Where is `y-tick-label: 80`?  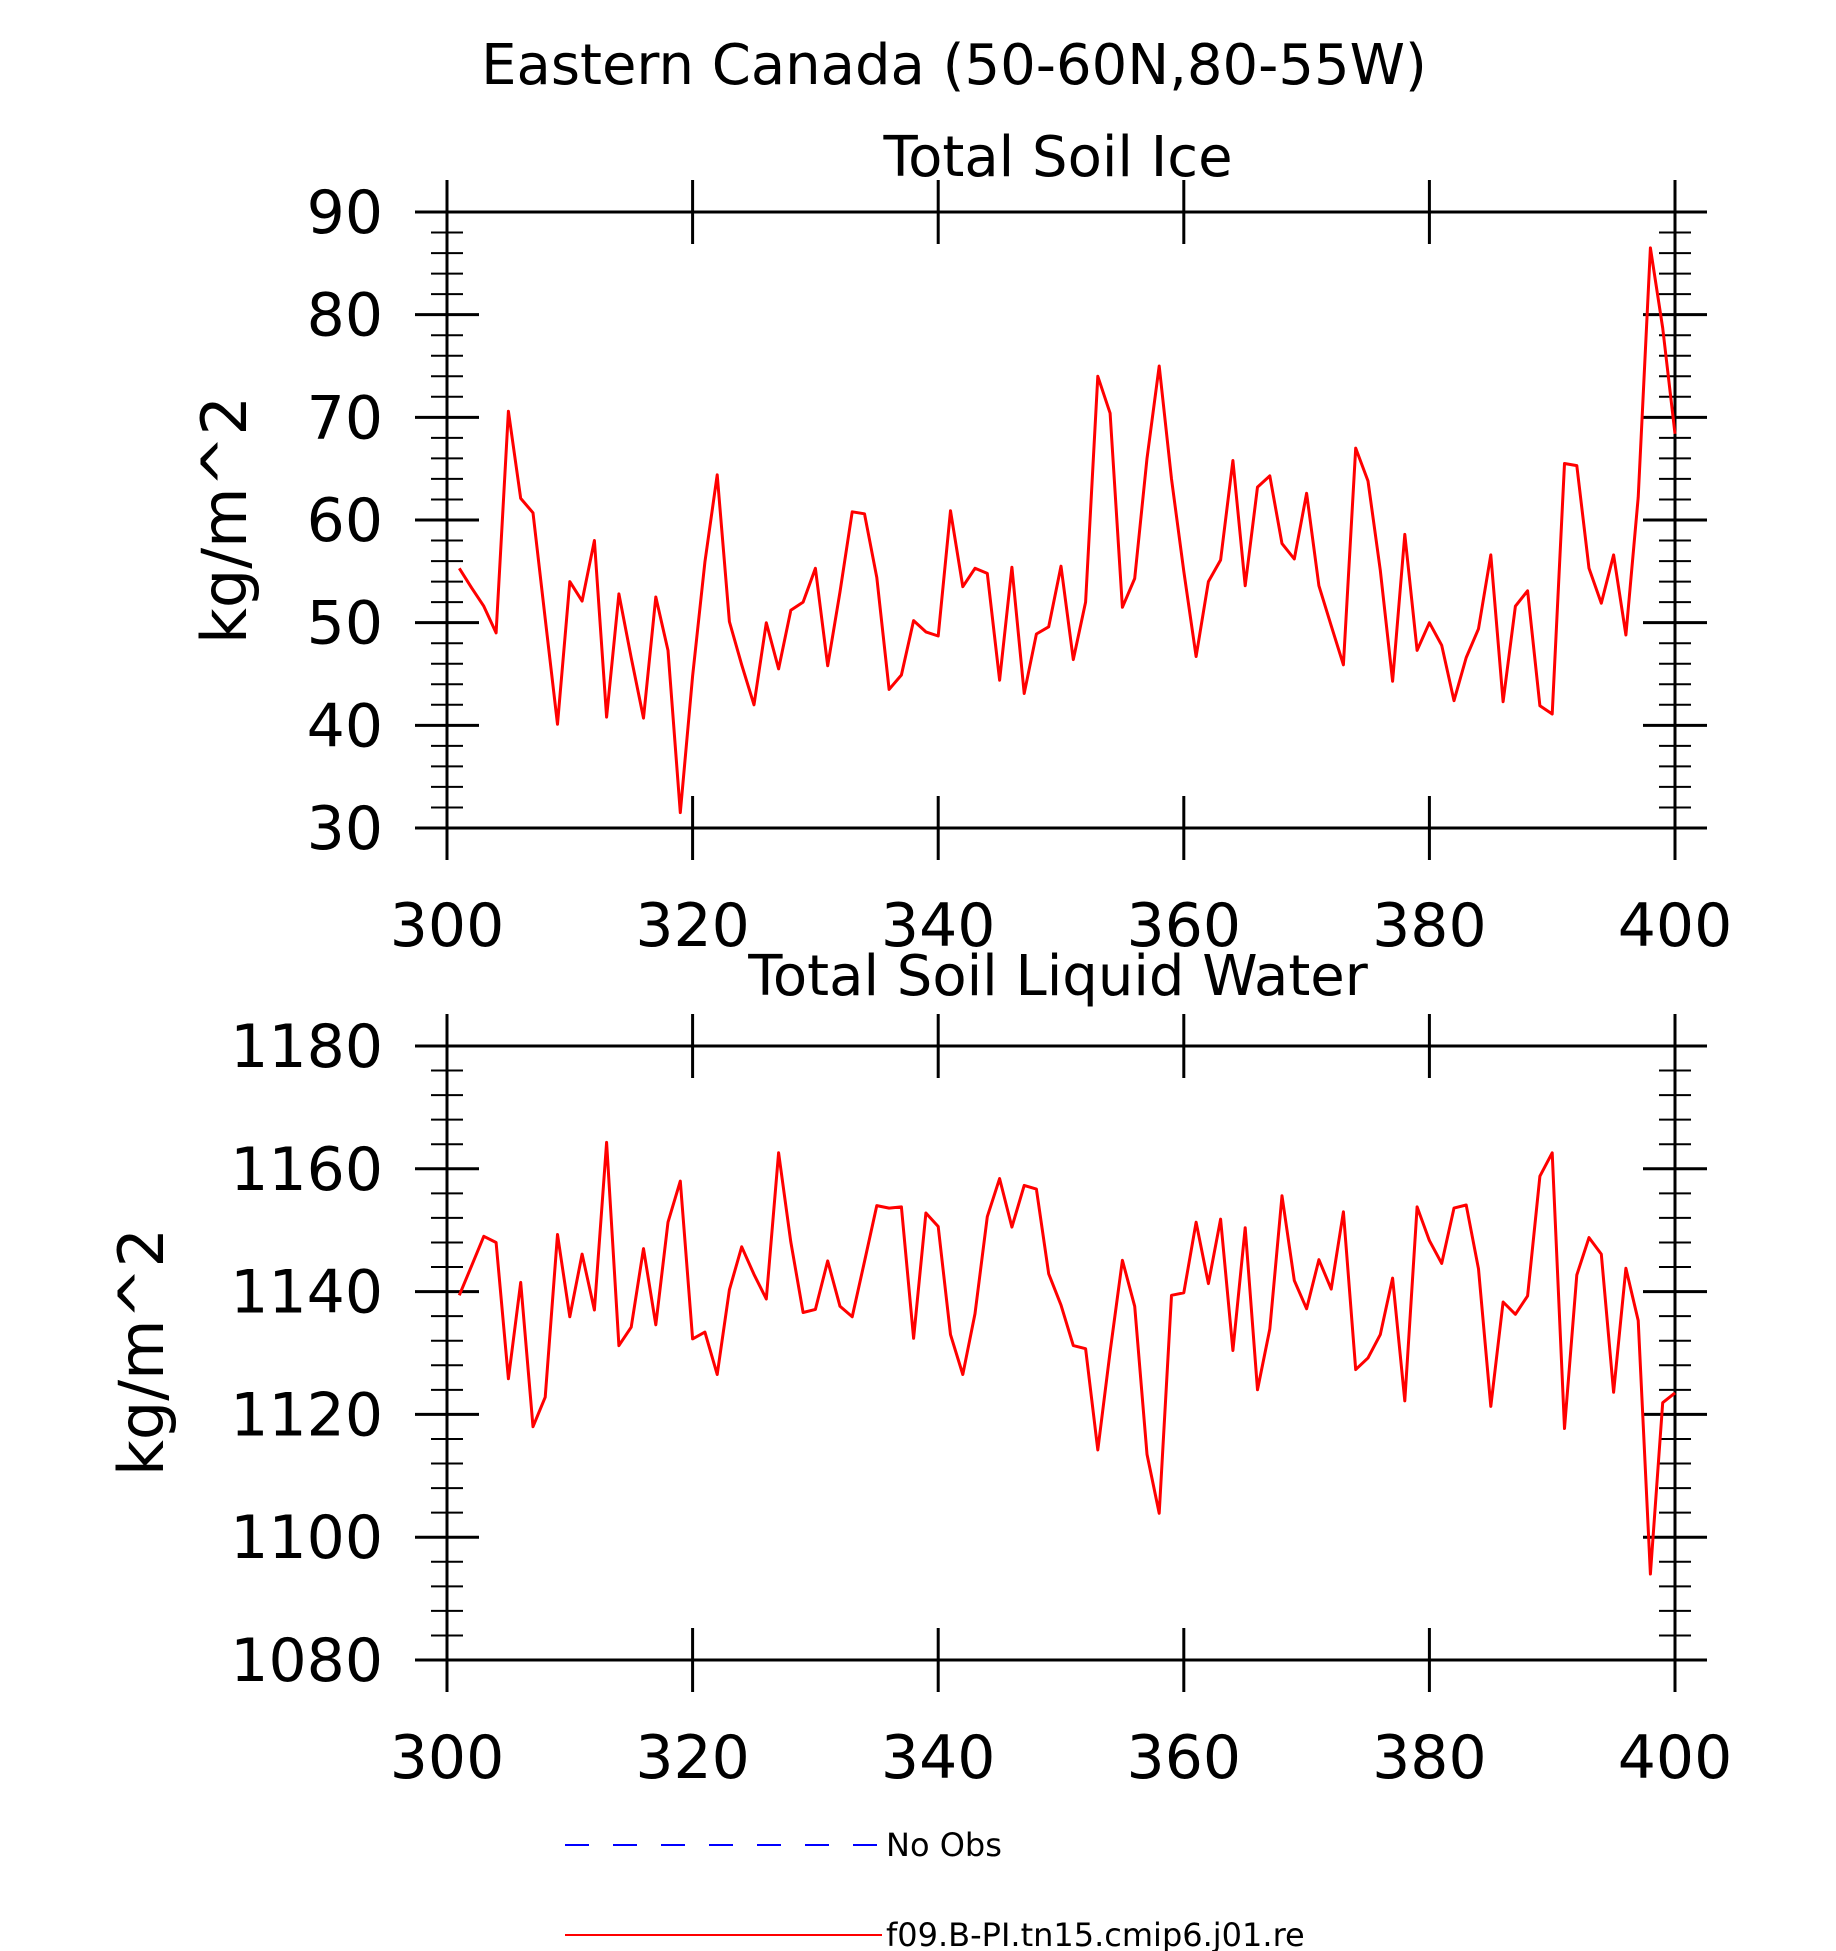
y-tick-label: 80 is located at coordinates (345, 316).